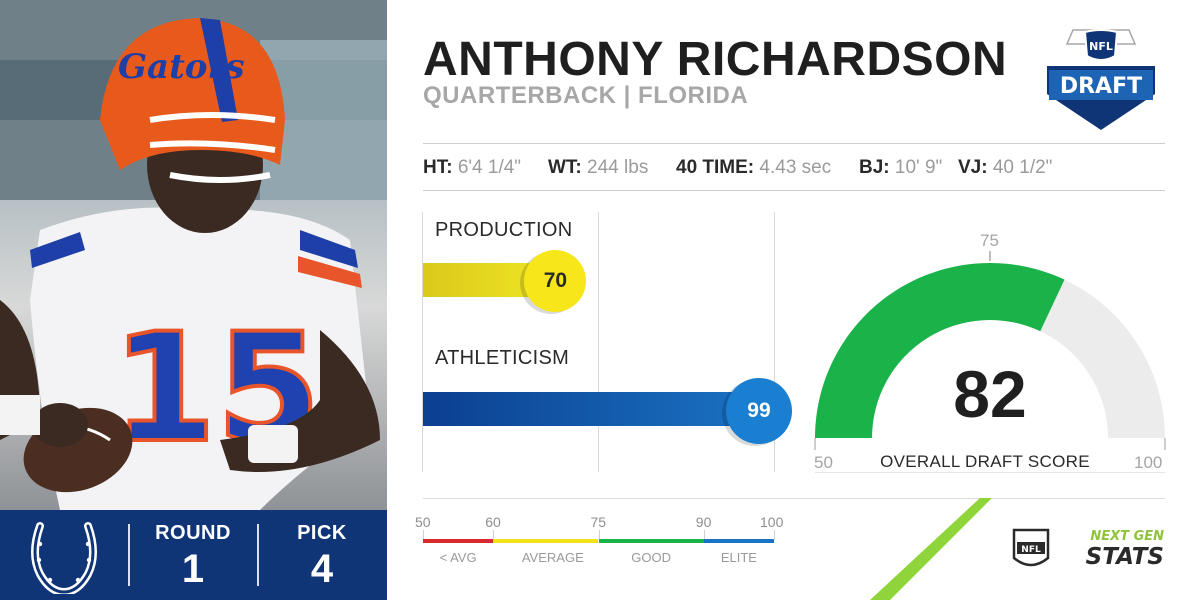  I want to click on gauge-max-label: 100, so click(1148, 462).